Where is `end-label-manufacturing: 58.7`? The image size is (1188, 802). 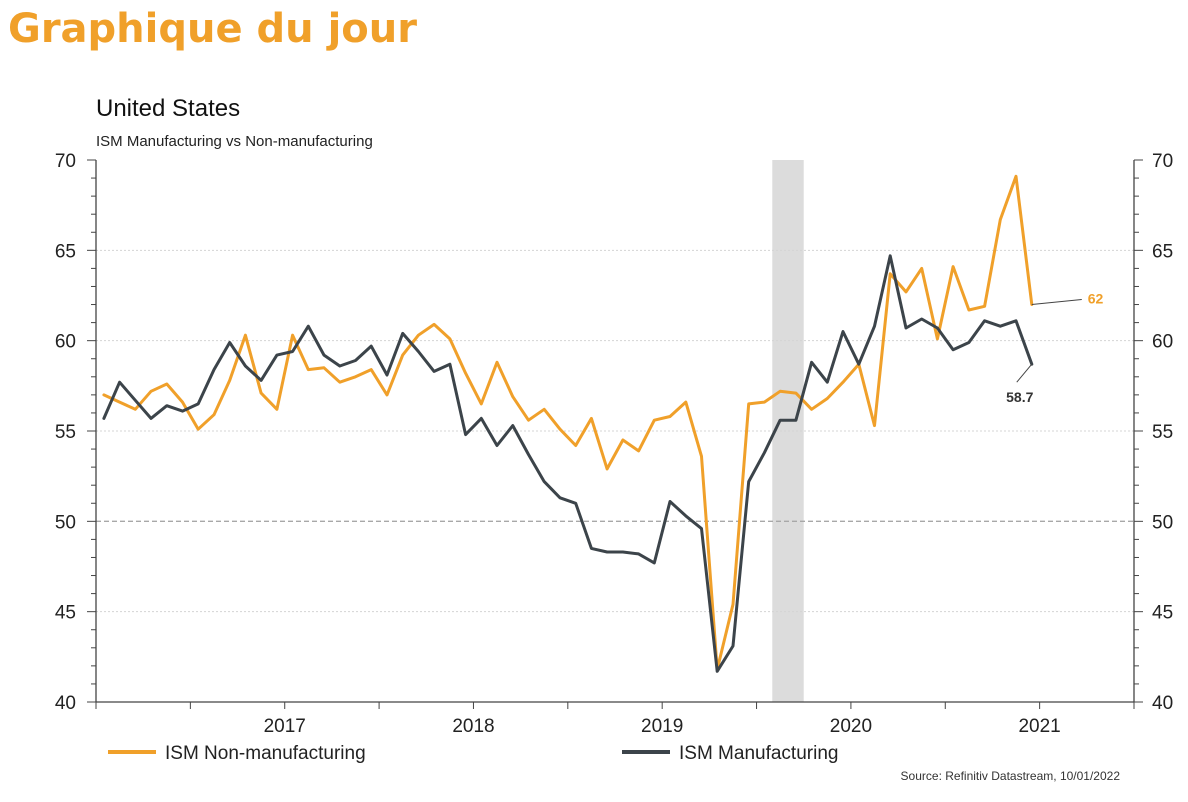
end-label-manufacturing: 58.7 is located at coordinates (1019, 397).